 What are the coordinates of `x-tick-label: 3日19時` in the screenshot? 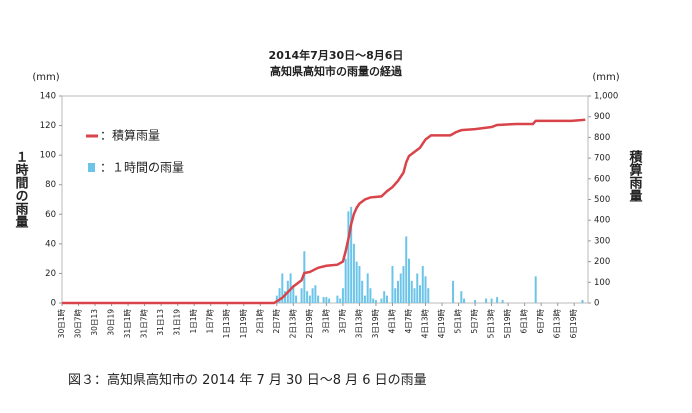 It's located at (375, 324).